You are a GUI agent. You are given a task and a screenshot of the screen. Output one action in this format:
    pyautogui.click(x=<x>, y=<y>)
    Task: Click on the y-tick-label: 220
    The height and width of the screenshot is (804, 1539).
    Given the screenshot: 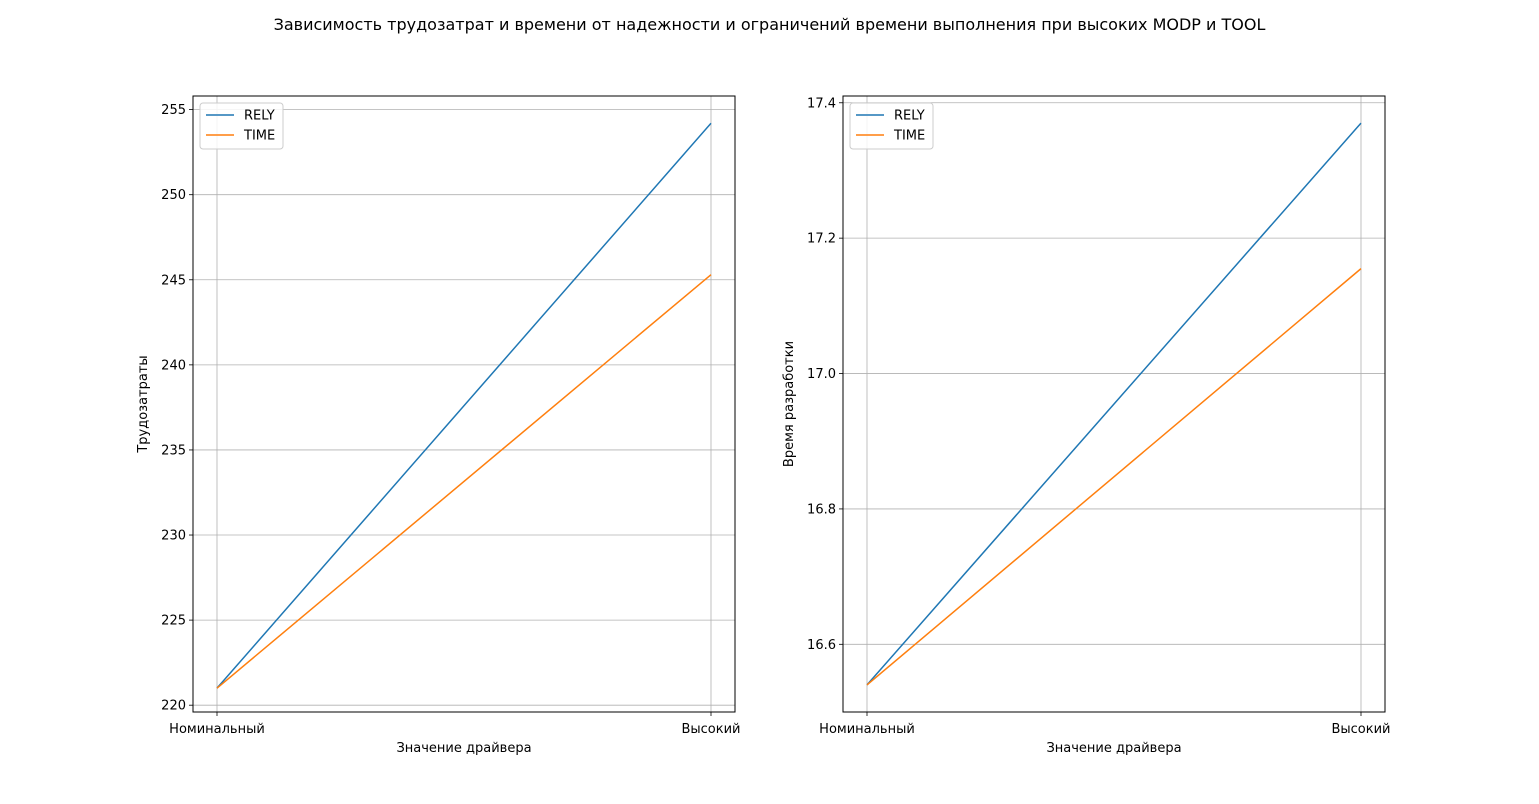 What is the action you would take?
    pyautogui.click(x=173, y=706)
    